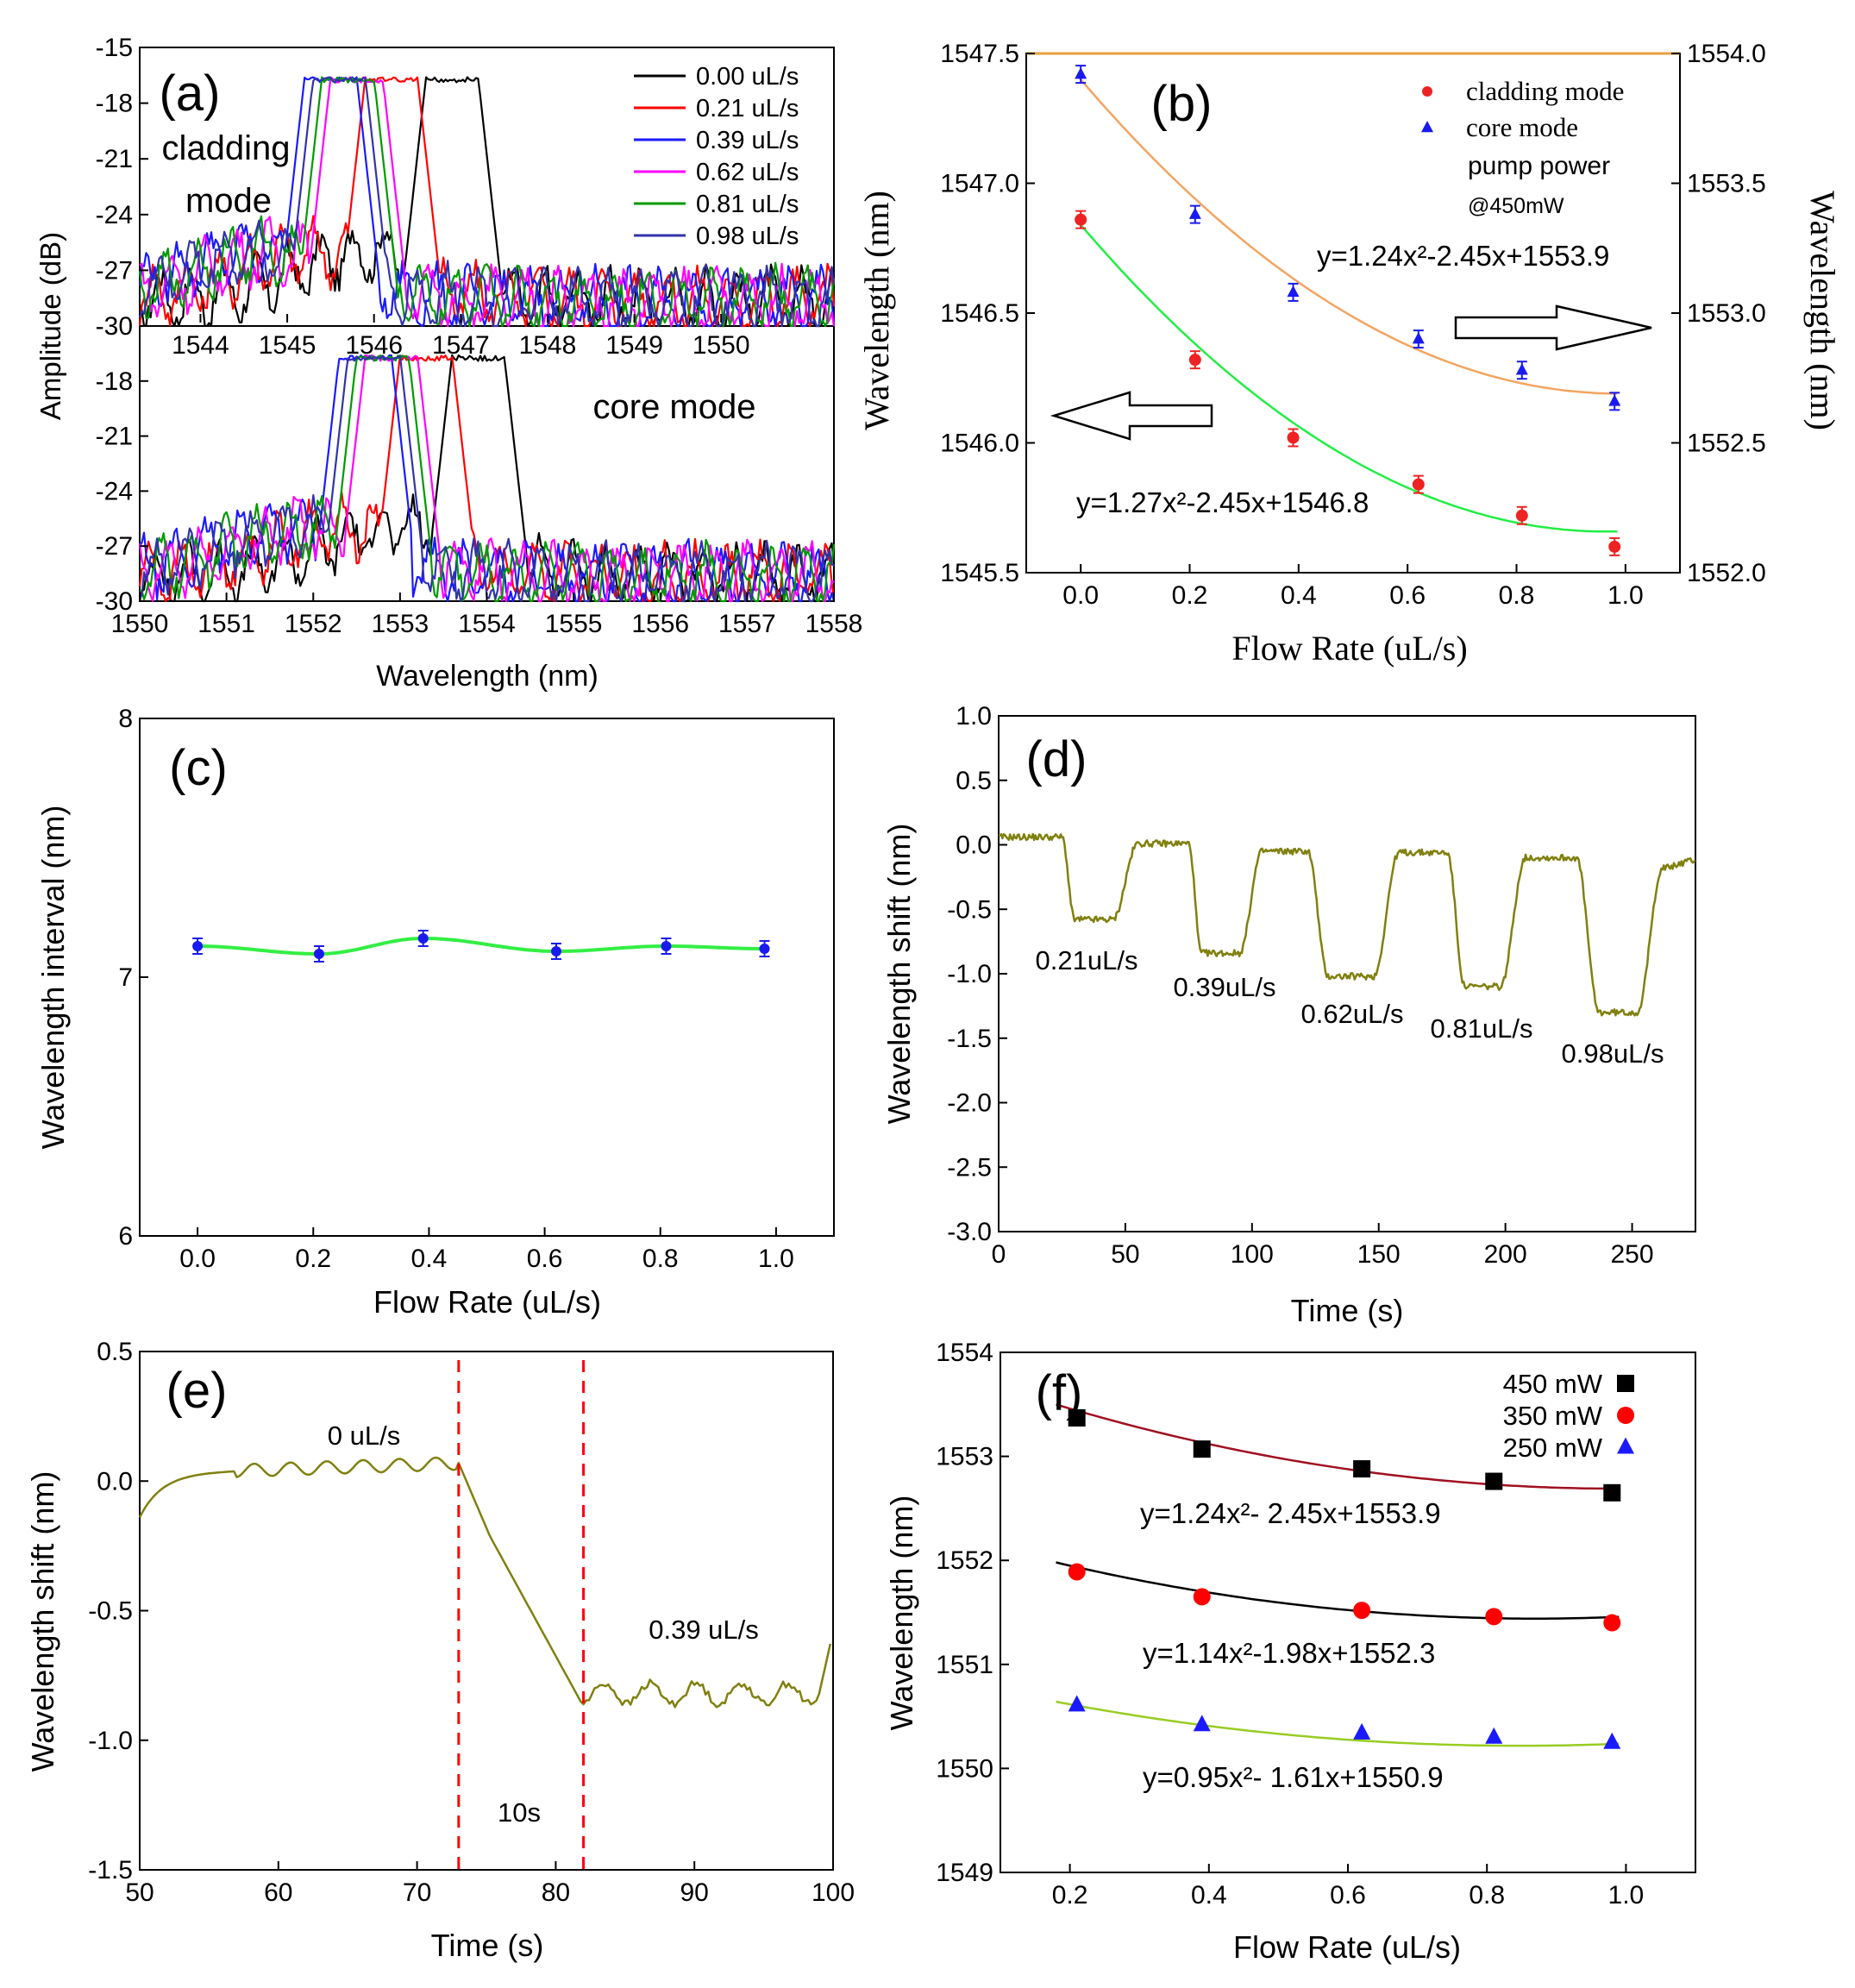  I want to click on panel-a-bottom-x-label: 1554, so click(487, 624).